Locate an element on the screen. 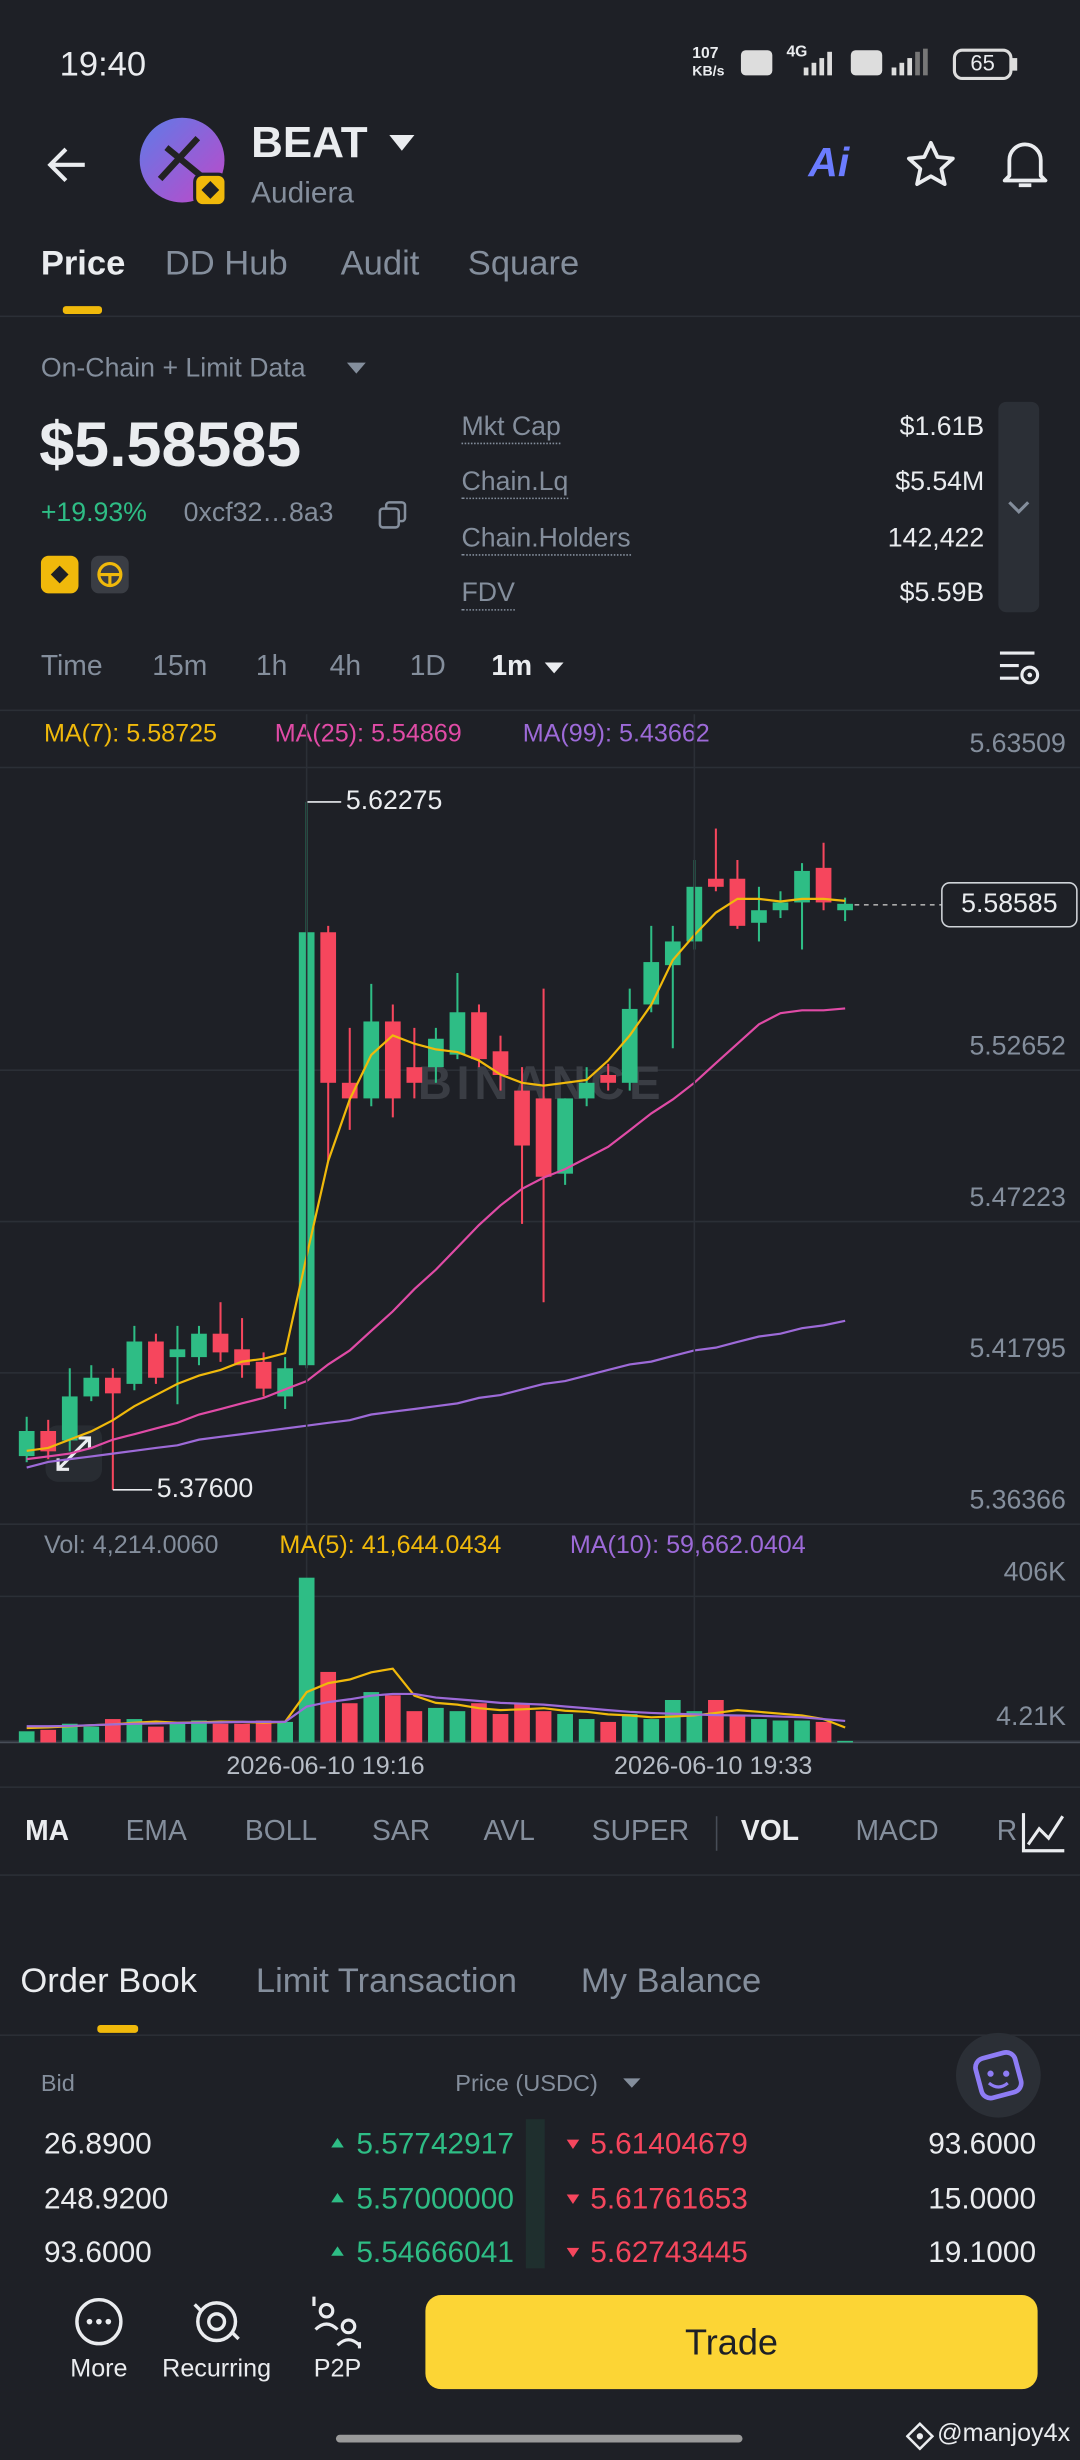 This screenshot has height=2460, width=1080. indicator: AVL is located at coordinates (509, 1830).